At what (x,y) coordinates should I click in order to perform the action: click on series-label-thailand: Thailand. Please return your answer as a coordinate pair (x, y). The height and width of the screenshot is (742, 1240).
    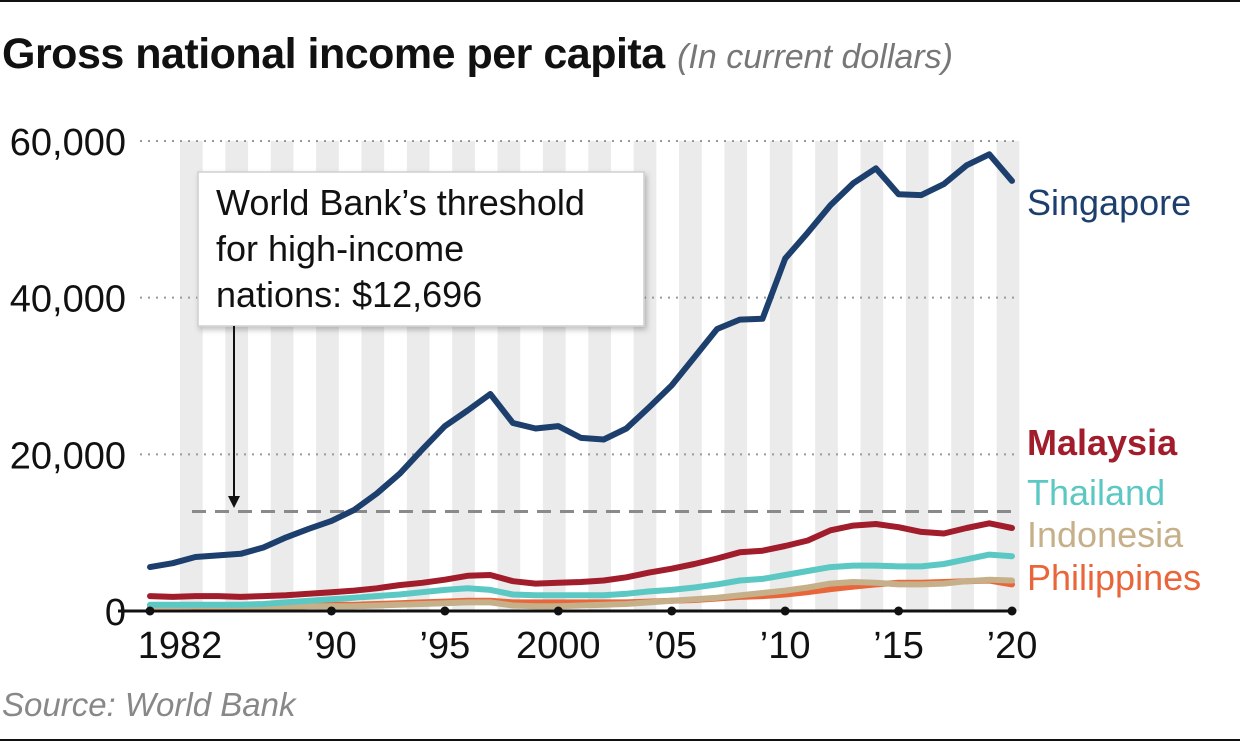
    Looking at the image, I should click on (1096, 492).